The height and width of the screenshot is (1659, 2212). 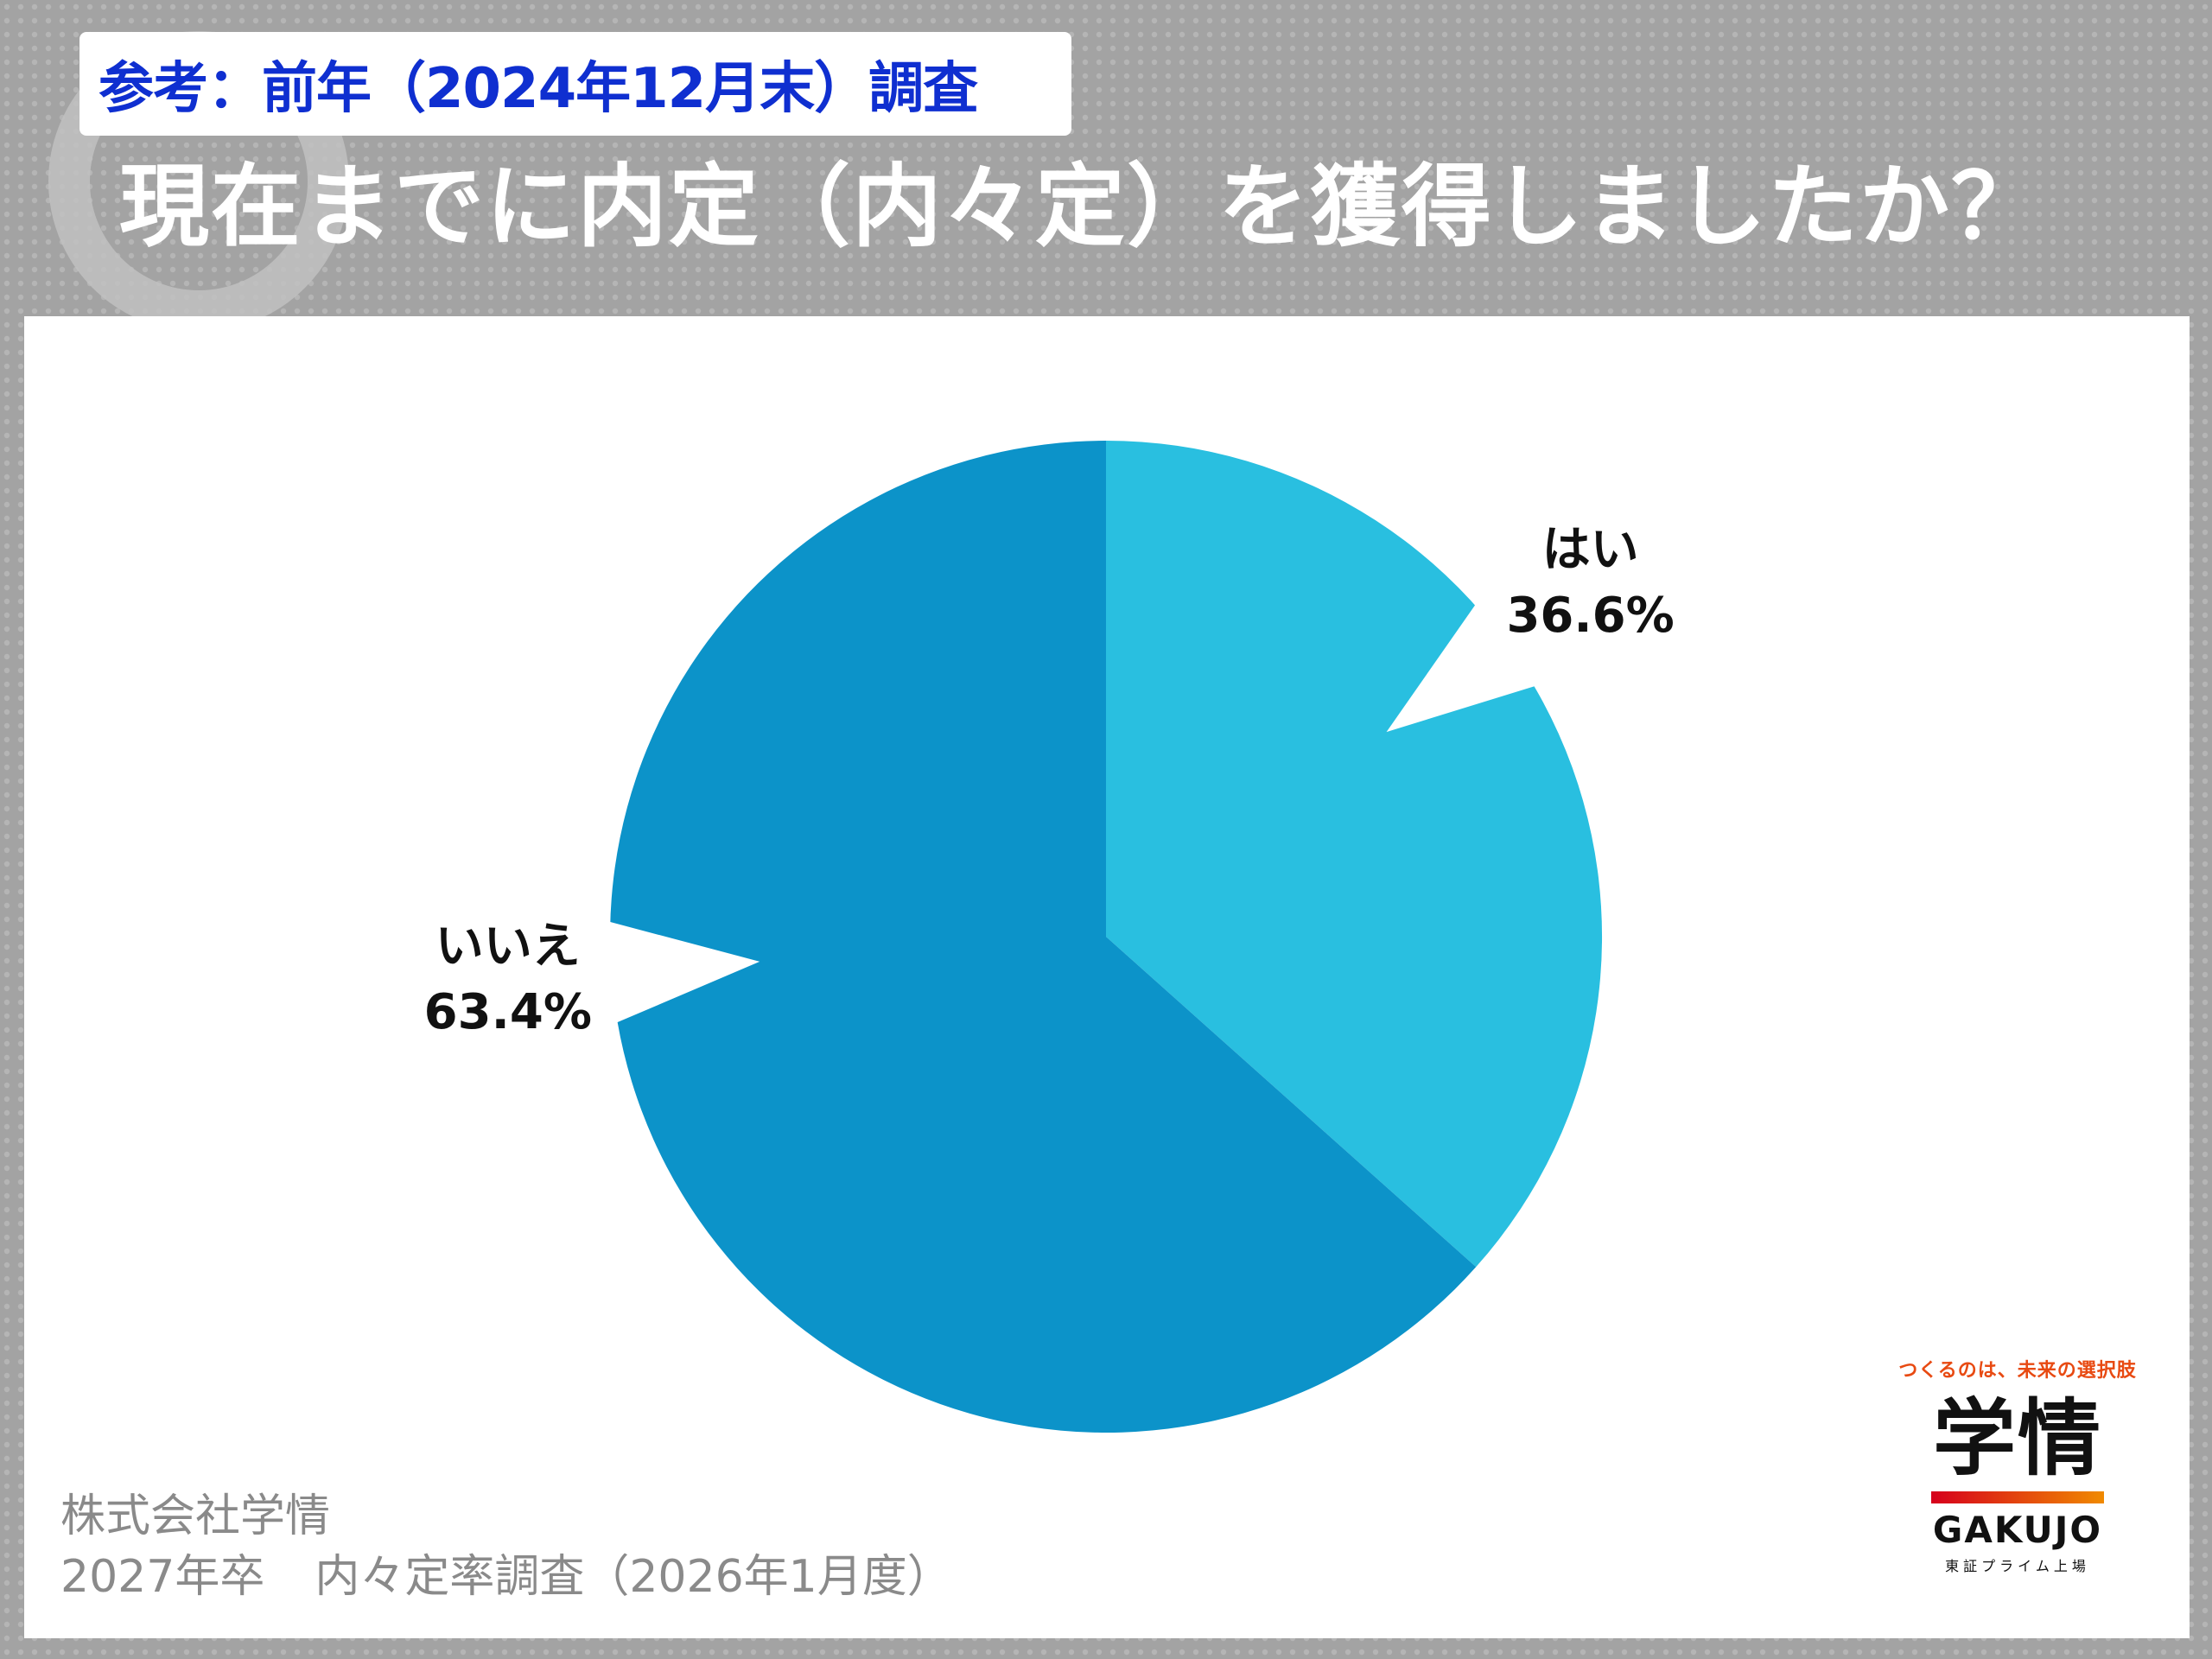 I want to click on logo-tagline: つくるのは、未来の選択肢, so click(x=2017, y=1371).